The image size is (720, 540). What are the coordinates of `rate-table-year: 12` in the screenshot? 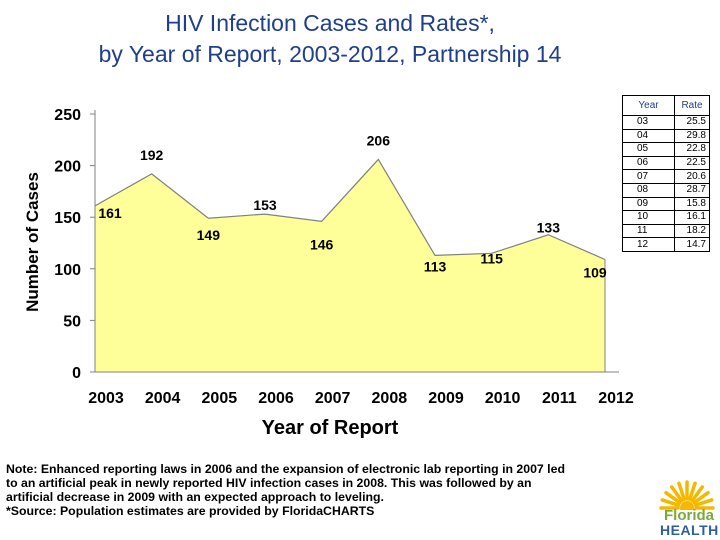 It's located at (648, 244).